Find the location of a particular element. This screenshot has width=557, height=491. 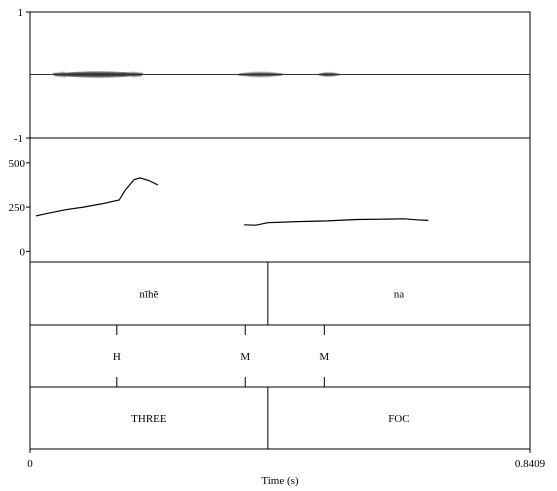

tier-point-label: H is located at coordinates (117, 357).